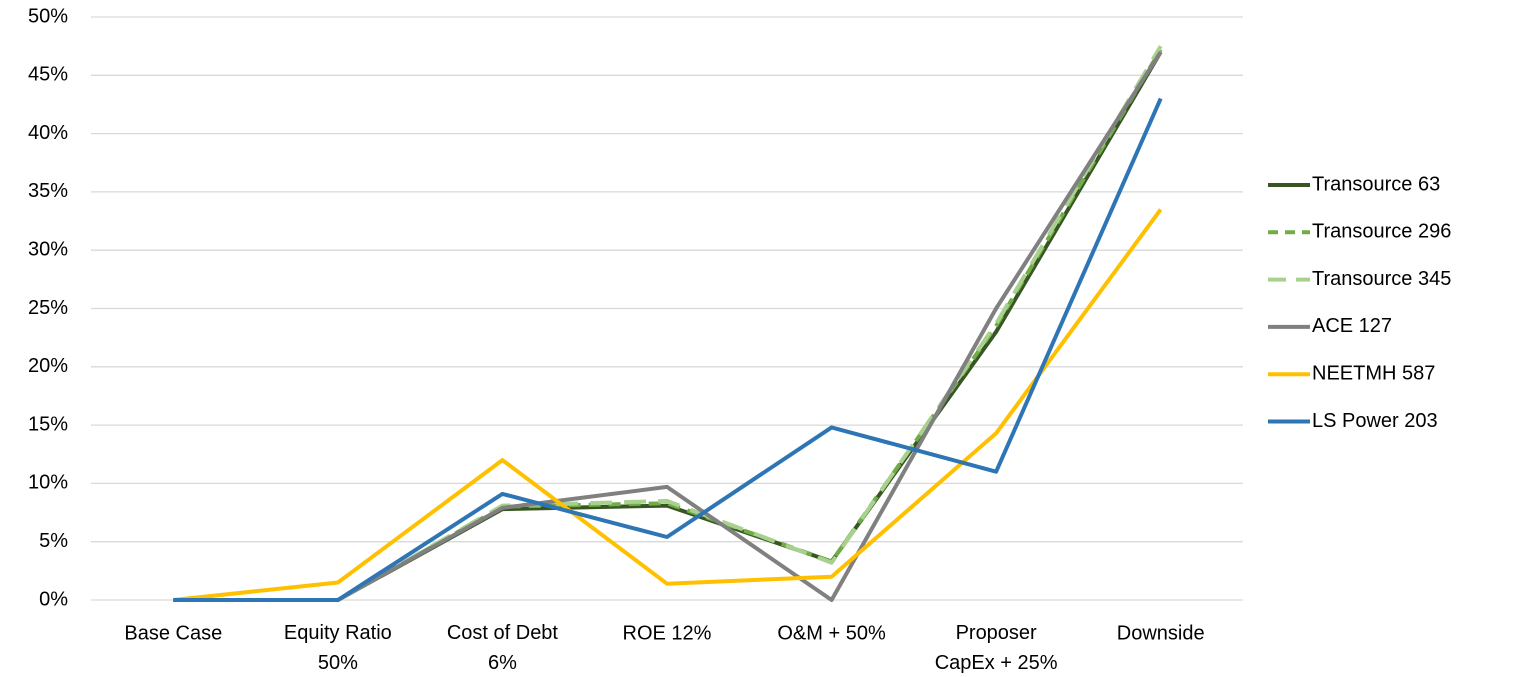 The width and height of the screenshot is (1532, 677). What do you see at coordinates (48, 424) in the screenshot?
I see `y-tick-label: 15%` at bounding box center [48, 424].